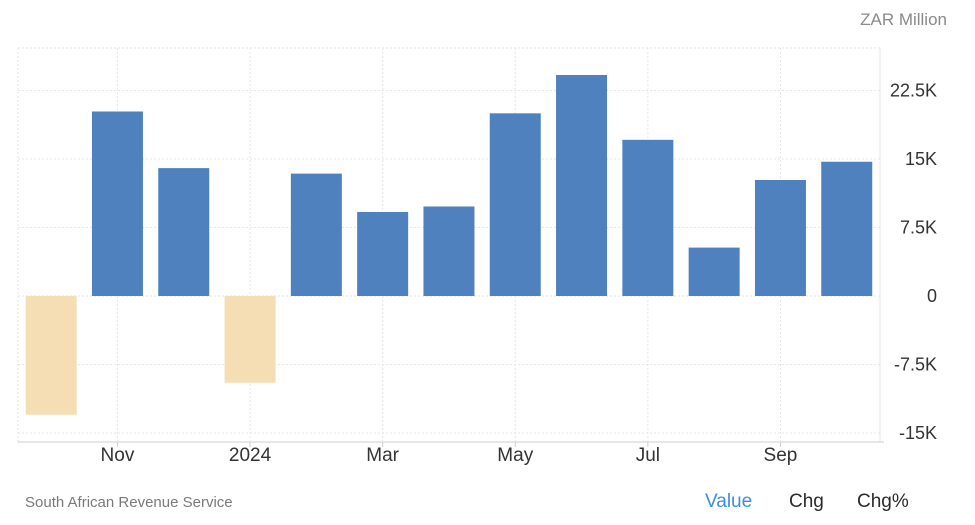  What do you see at coordinates (515, 204) in the screenshot?
I see `bar-may-2024` at bounding box center [515, 204].